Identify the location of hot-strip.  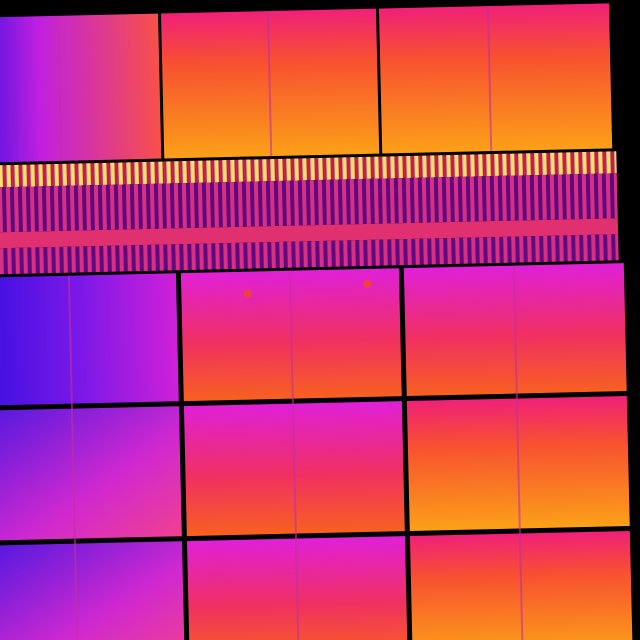
(308, 169).